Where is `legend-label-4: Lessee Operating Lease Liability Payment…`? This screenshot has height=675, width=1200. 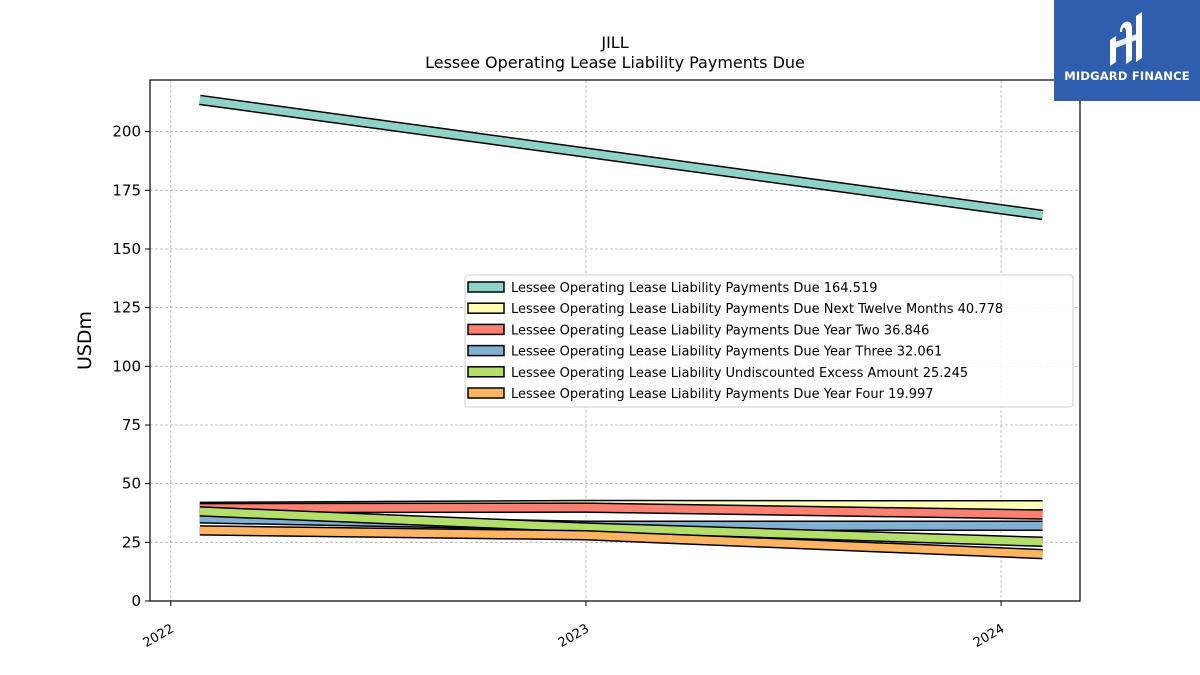 legend-label-4: Lessee Operating Lease Liability Payment… is located at coordinates (726, 352).